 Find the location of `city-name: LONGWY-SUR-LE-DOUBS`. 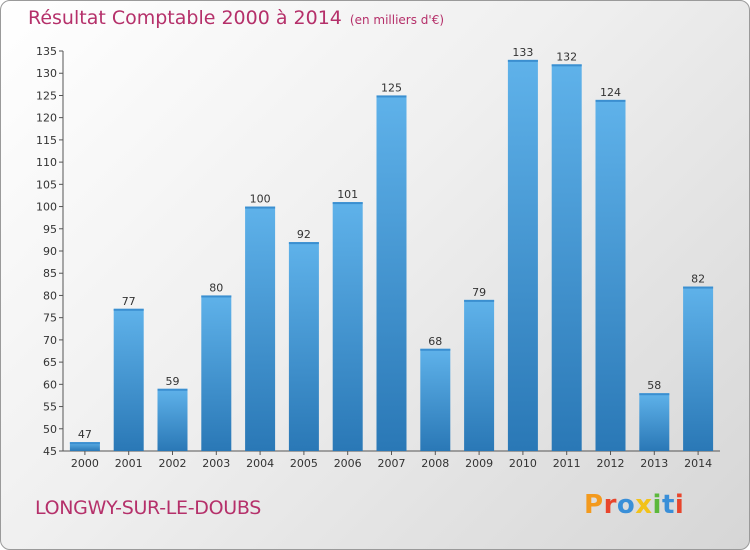

city-name: LONGWY-SUR-LE-DOUBS is located at coordinates (148, 508).